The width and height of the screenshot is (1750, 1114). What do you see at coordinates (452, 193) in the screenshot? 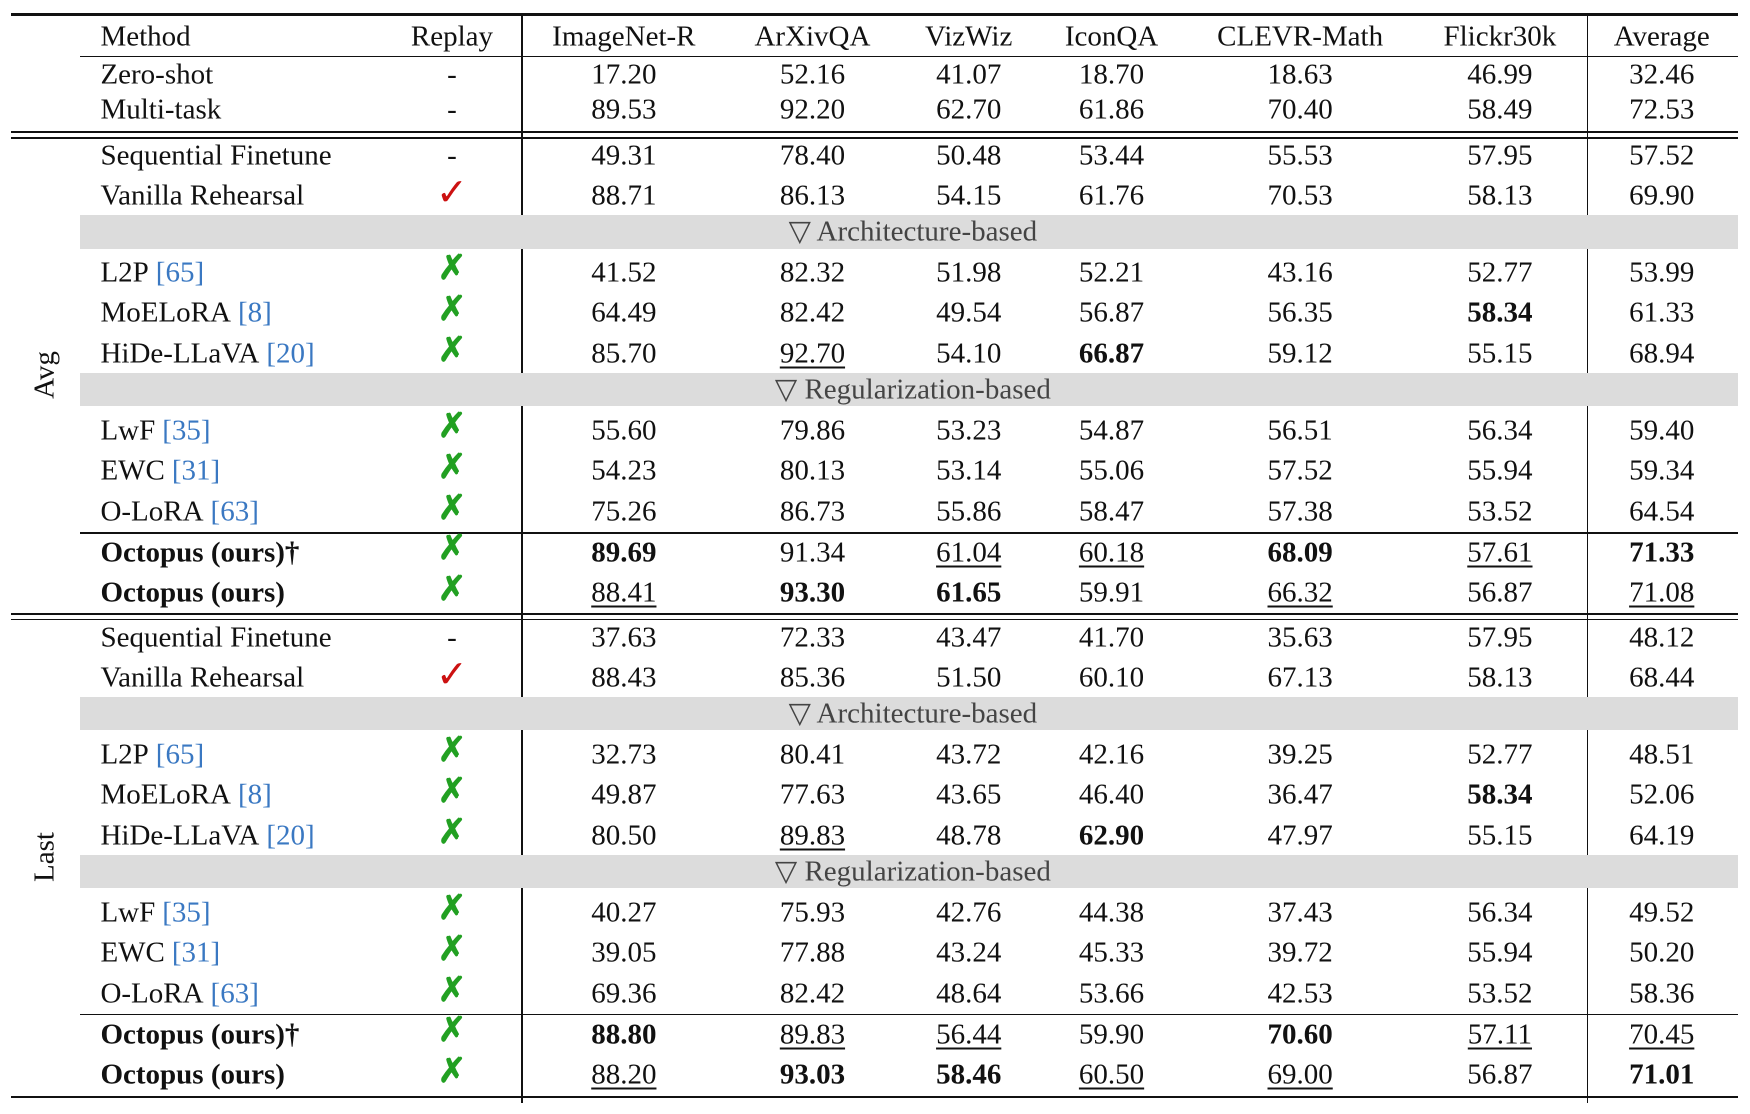
I see `replay-cell: ✓` at bounding box center [452, 193].